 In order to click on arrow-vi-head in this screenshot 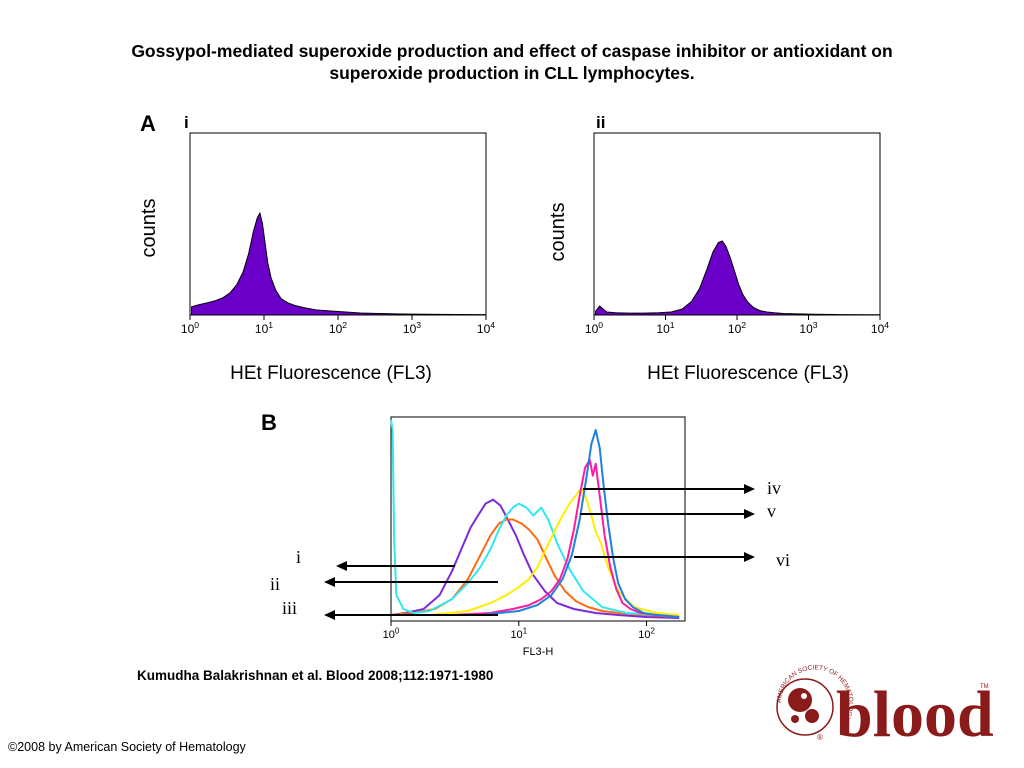, I will do `click(749, 557)`.